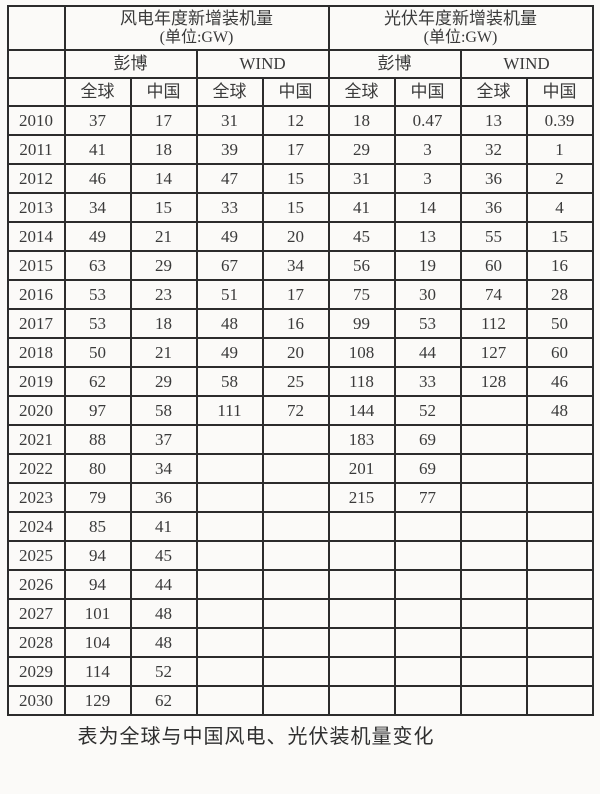 The image size is (600, 794). Describe the element at coordinates (36, 323) in the screenshot. I see `year-cell: 2017` at that location.